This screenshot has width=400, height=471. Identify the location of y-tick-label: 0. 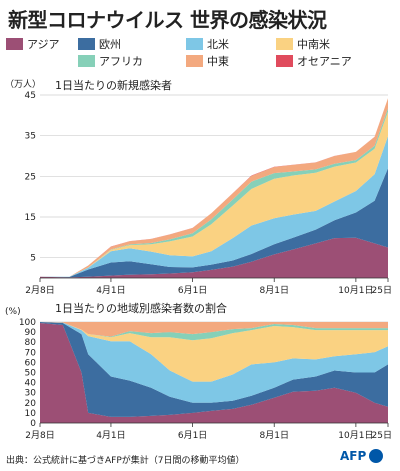
(33, 424).